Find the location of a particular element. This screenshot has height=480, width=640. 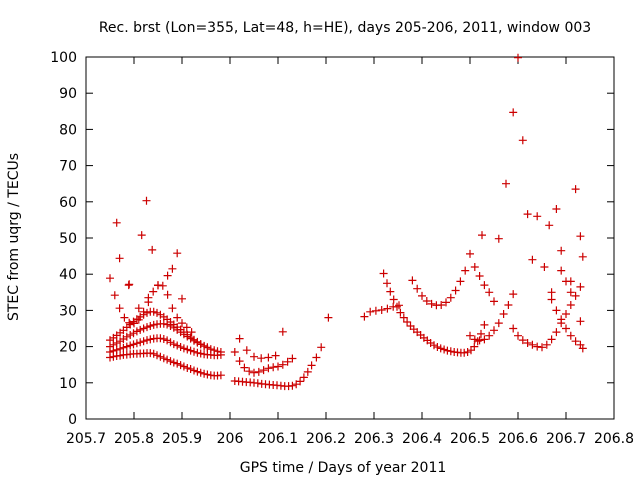

y-tick-label: 10 is located at coordinates (68, 384).